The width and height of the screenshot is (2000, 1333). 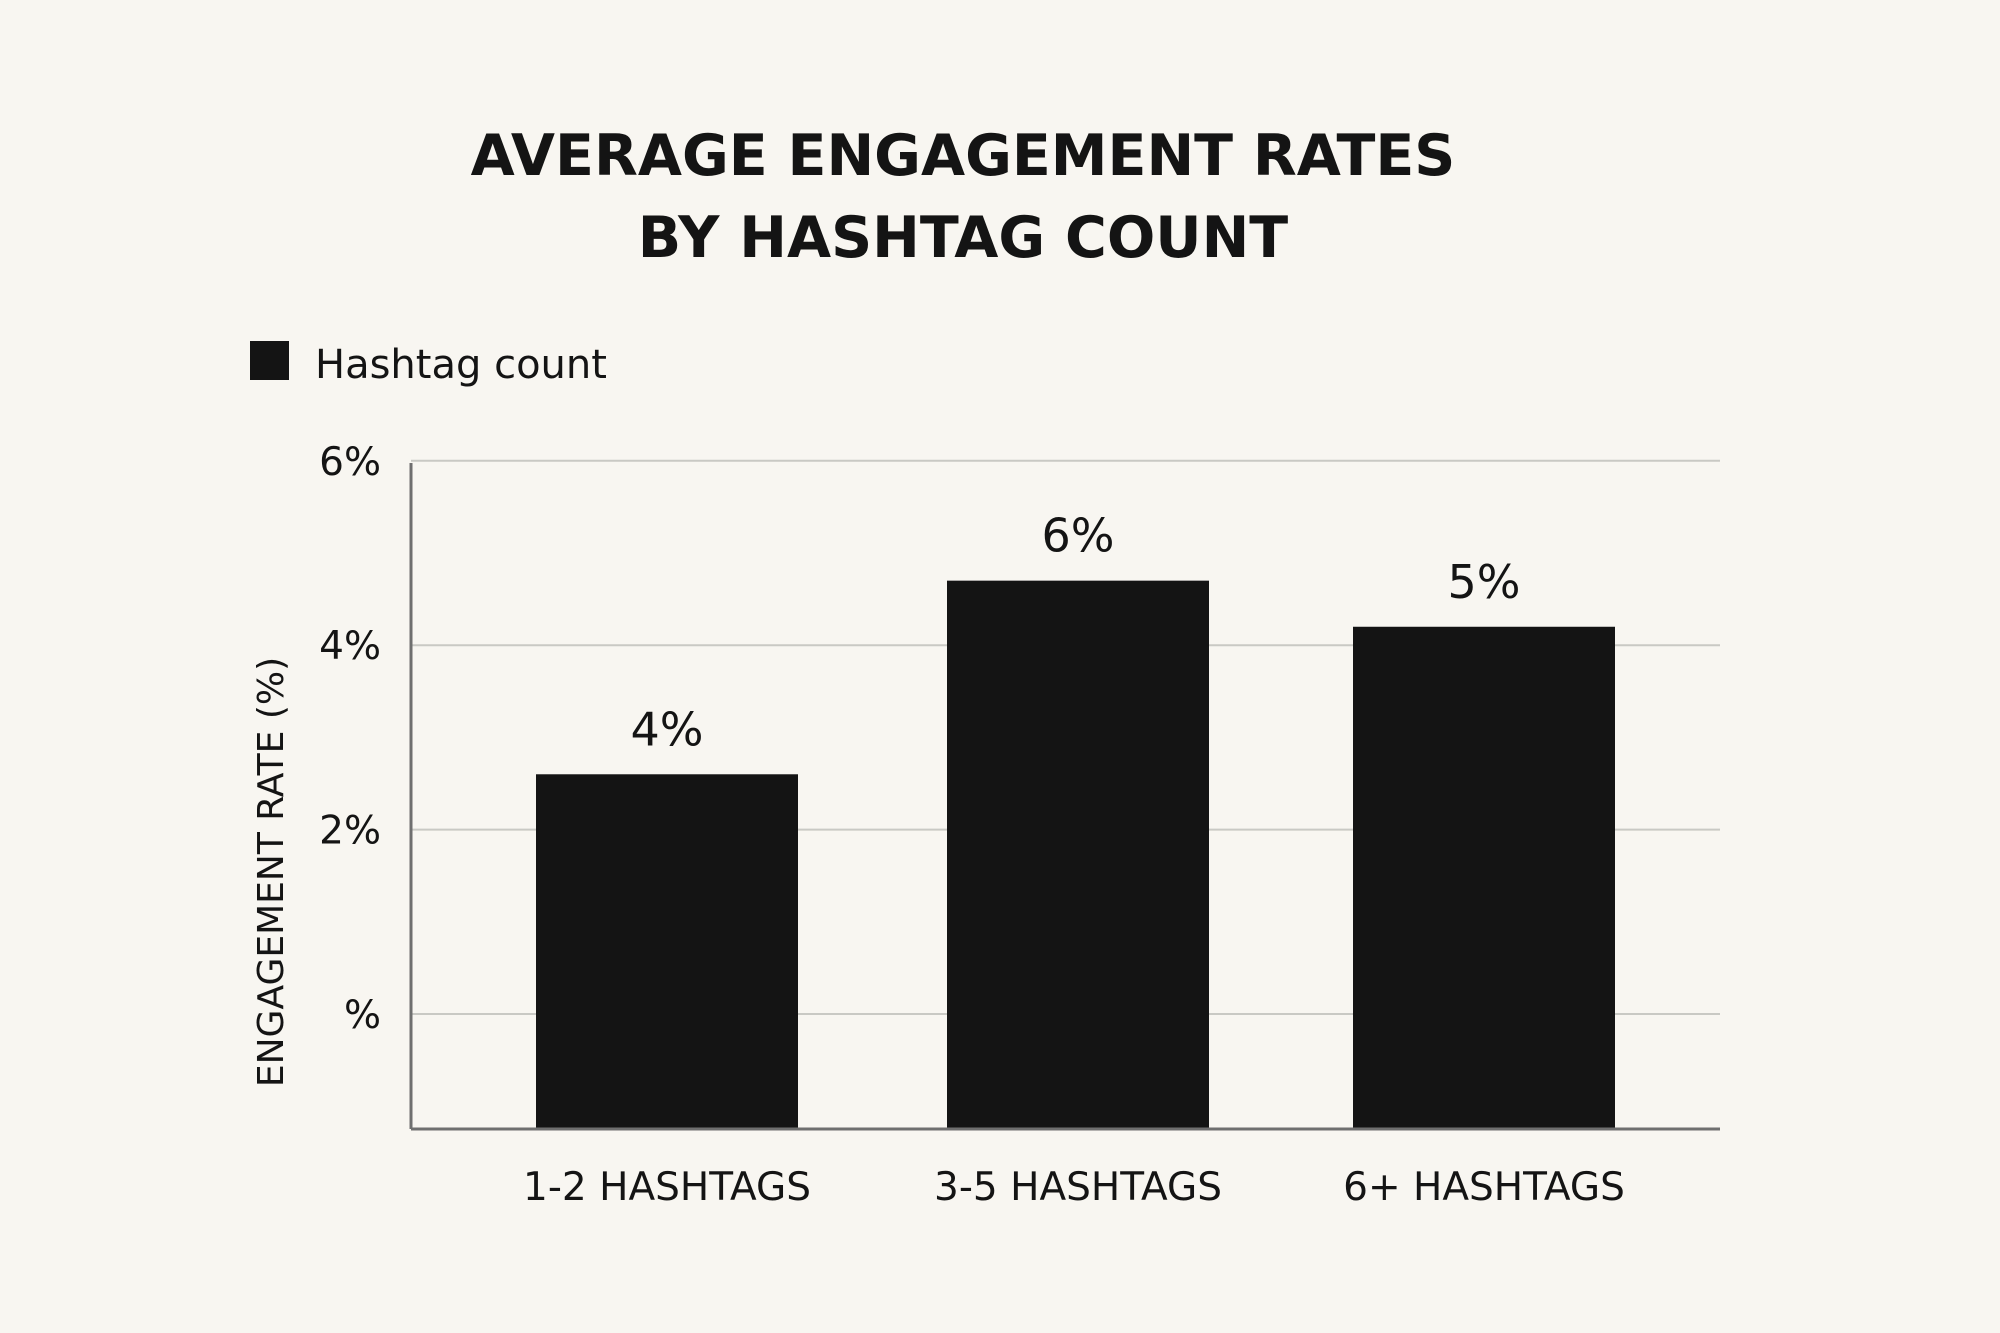 I want to click on data-label: 5%, so click(x=1484, y=582).